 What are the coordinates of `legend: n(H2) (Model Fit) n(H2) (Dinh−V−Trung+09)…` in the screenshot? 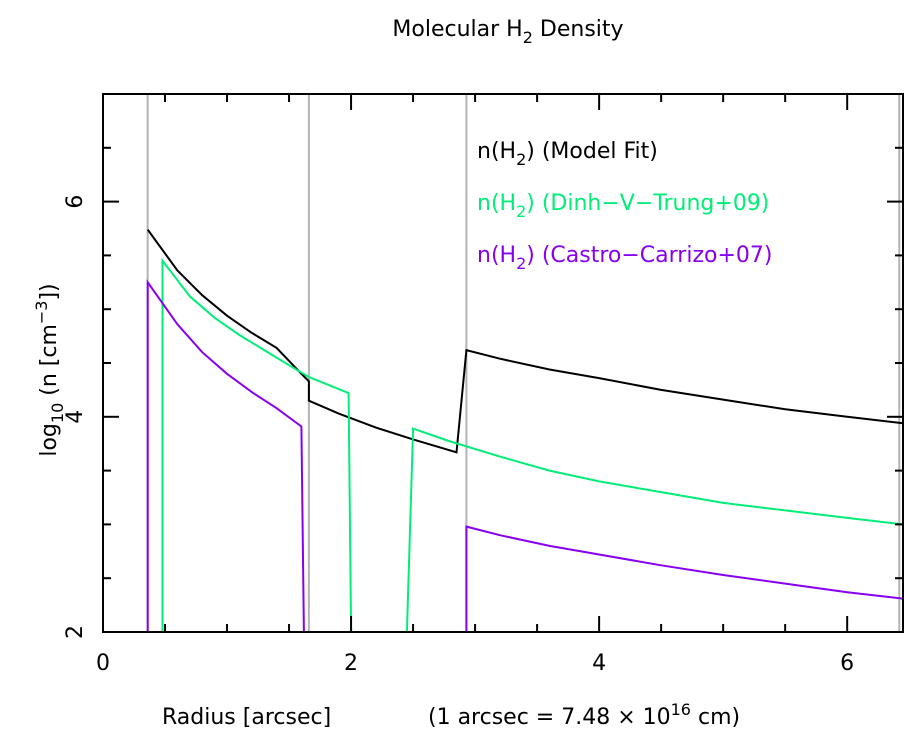 It's located at (625, 206).